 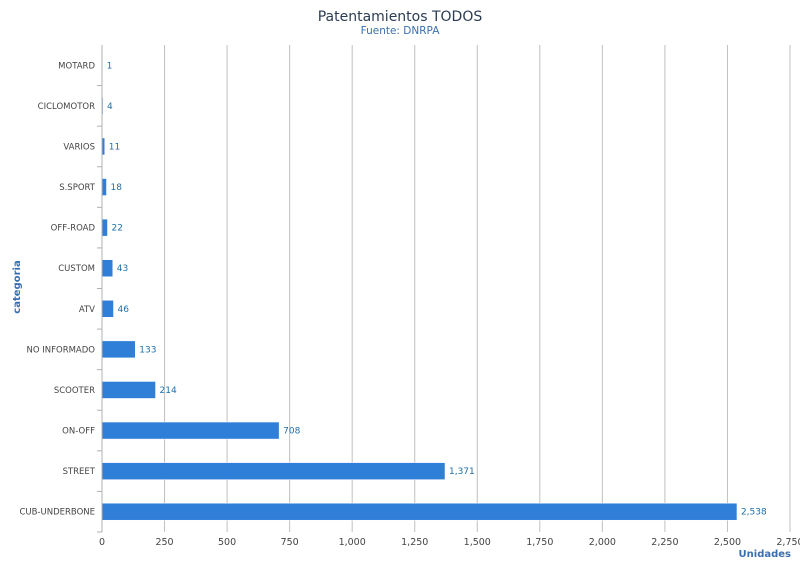 What do you see at coordinates (788, 542) in the screenshot?
I see `x-tick-label: 2,750` at bounding box center [788, 542].